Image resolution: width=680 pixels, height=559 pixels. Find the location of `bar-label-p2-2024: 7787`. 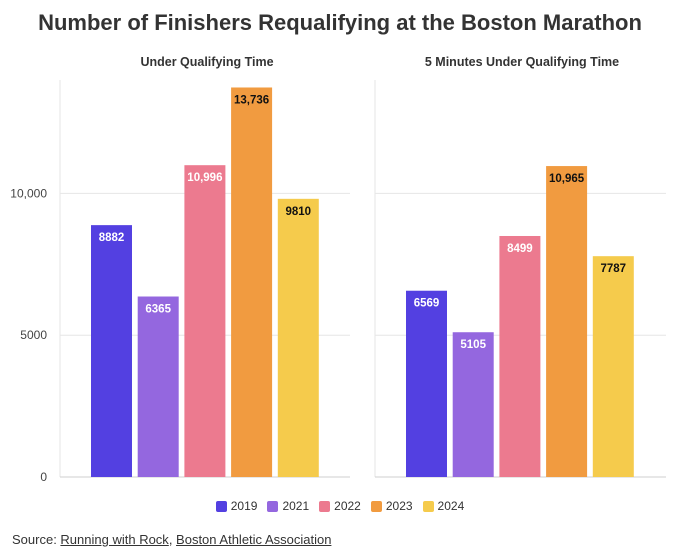

bar-label-p2-2024: 7787 is located at coordinates (614, 269).